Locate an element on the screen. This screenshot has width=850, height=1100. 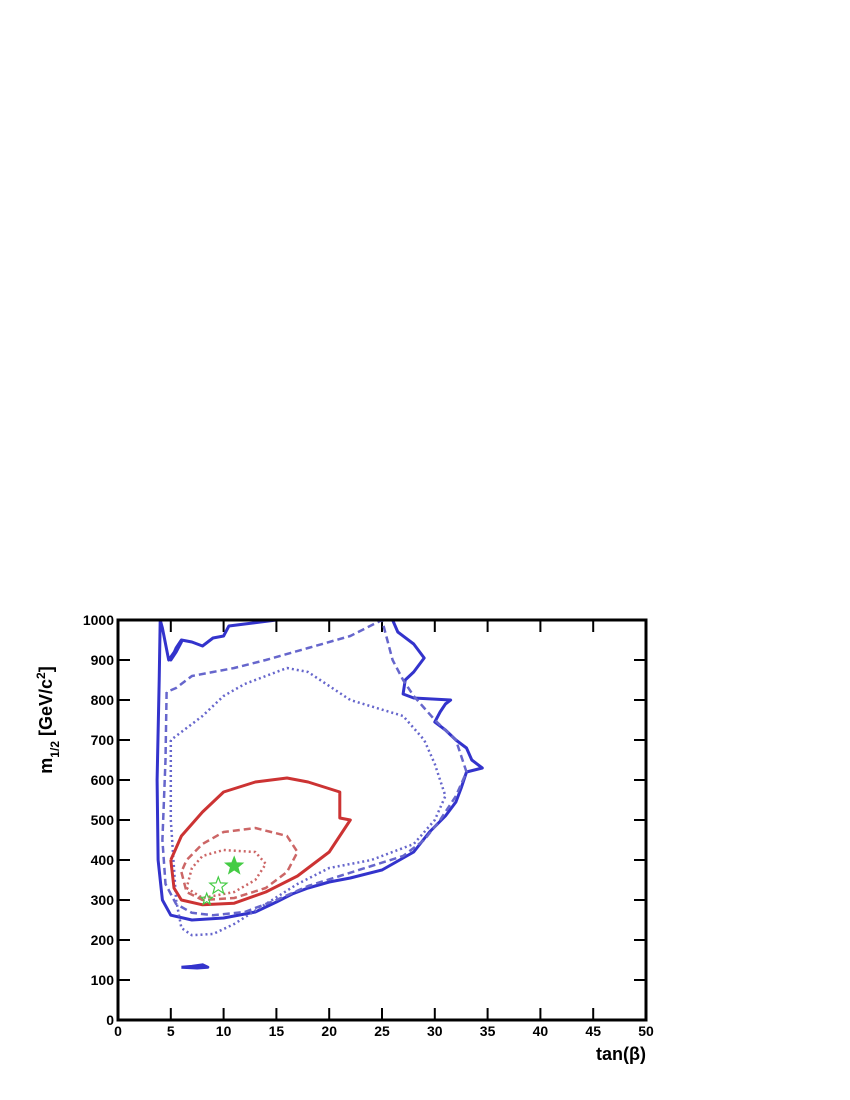
x-tick-label: 5 is located at coordinates (171, 1031).